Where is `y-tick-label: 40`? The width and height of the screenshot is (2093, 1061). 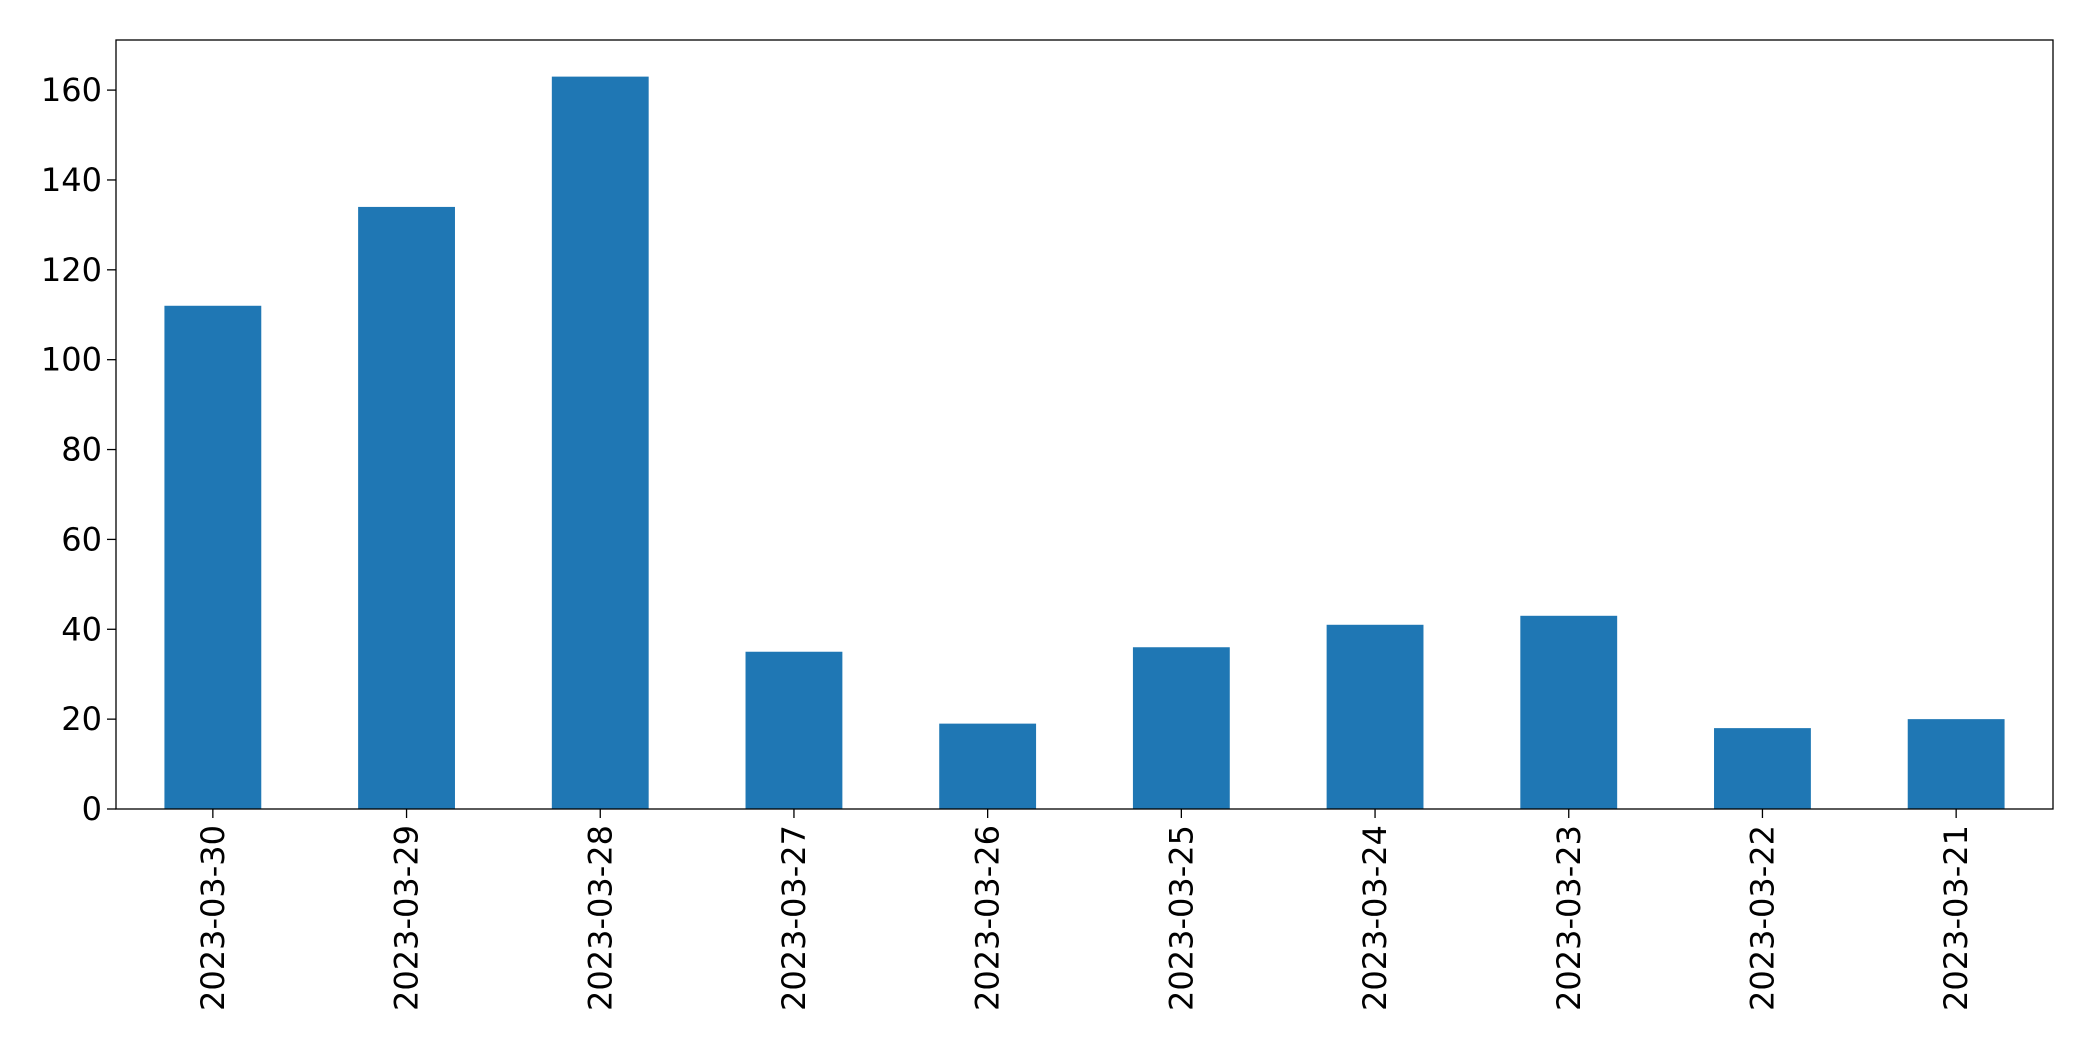
y-tick-label: 40 is located at coordinates (81, 629).